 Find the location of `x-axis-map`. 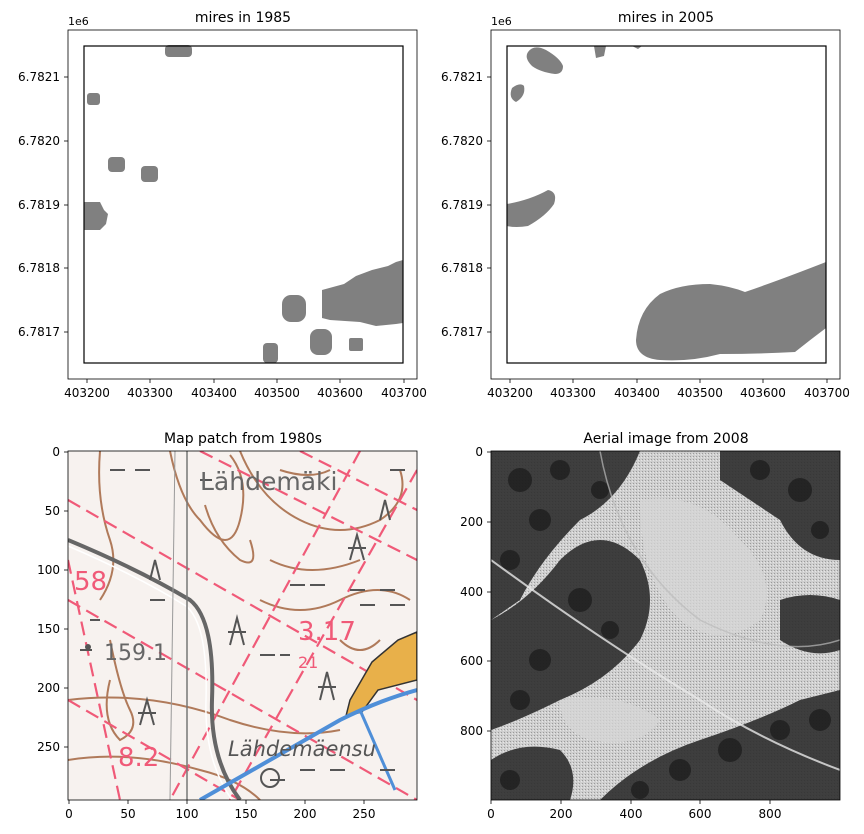

x-axis-map is located at coordinates (216, 802).